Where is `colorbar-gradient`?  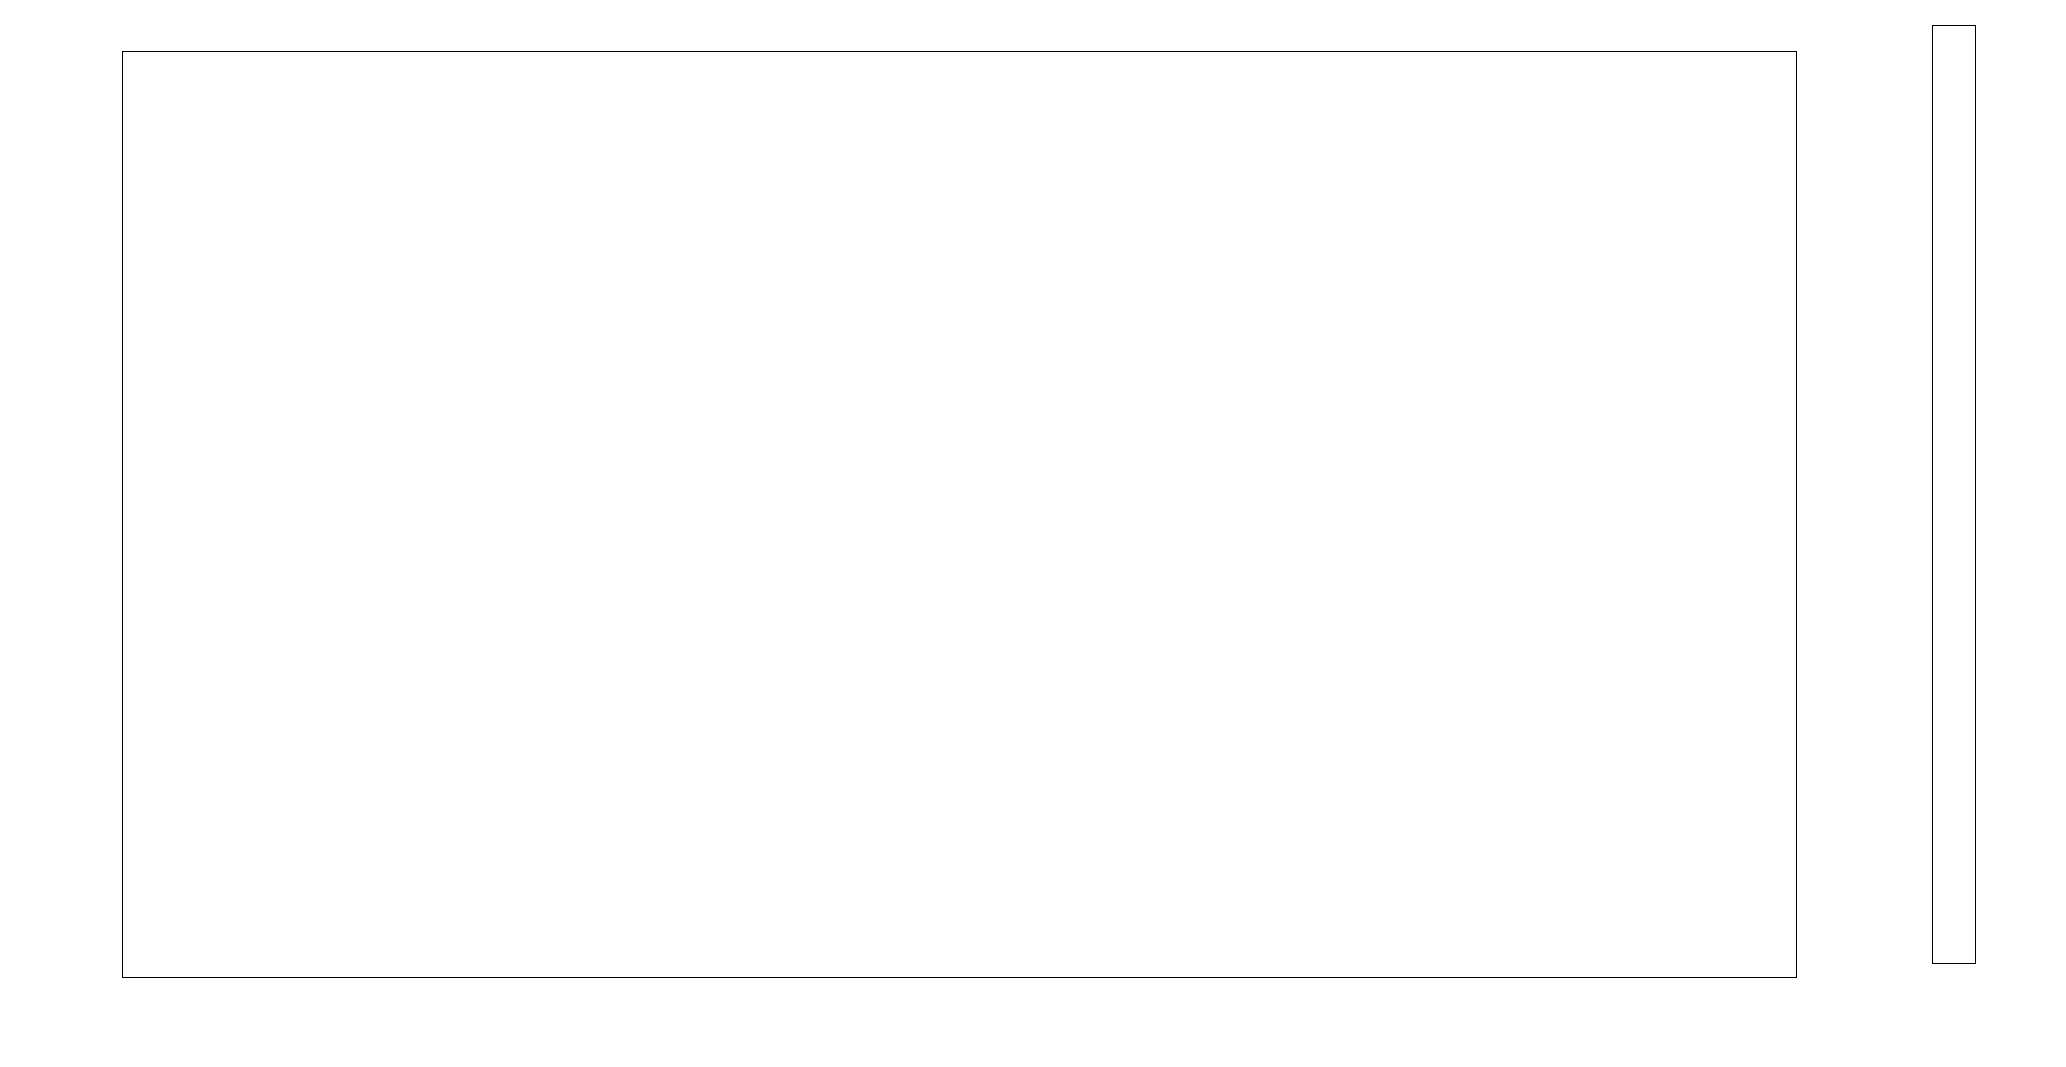
colorbar-gradient is located at coordinates (1954, 494).